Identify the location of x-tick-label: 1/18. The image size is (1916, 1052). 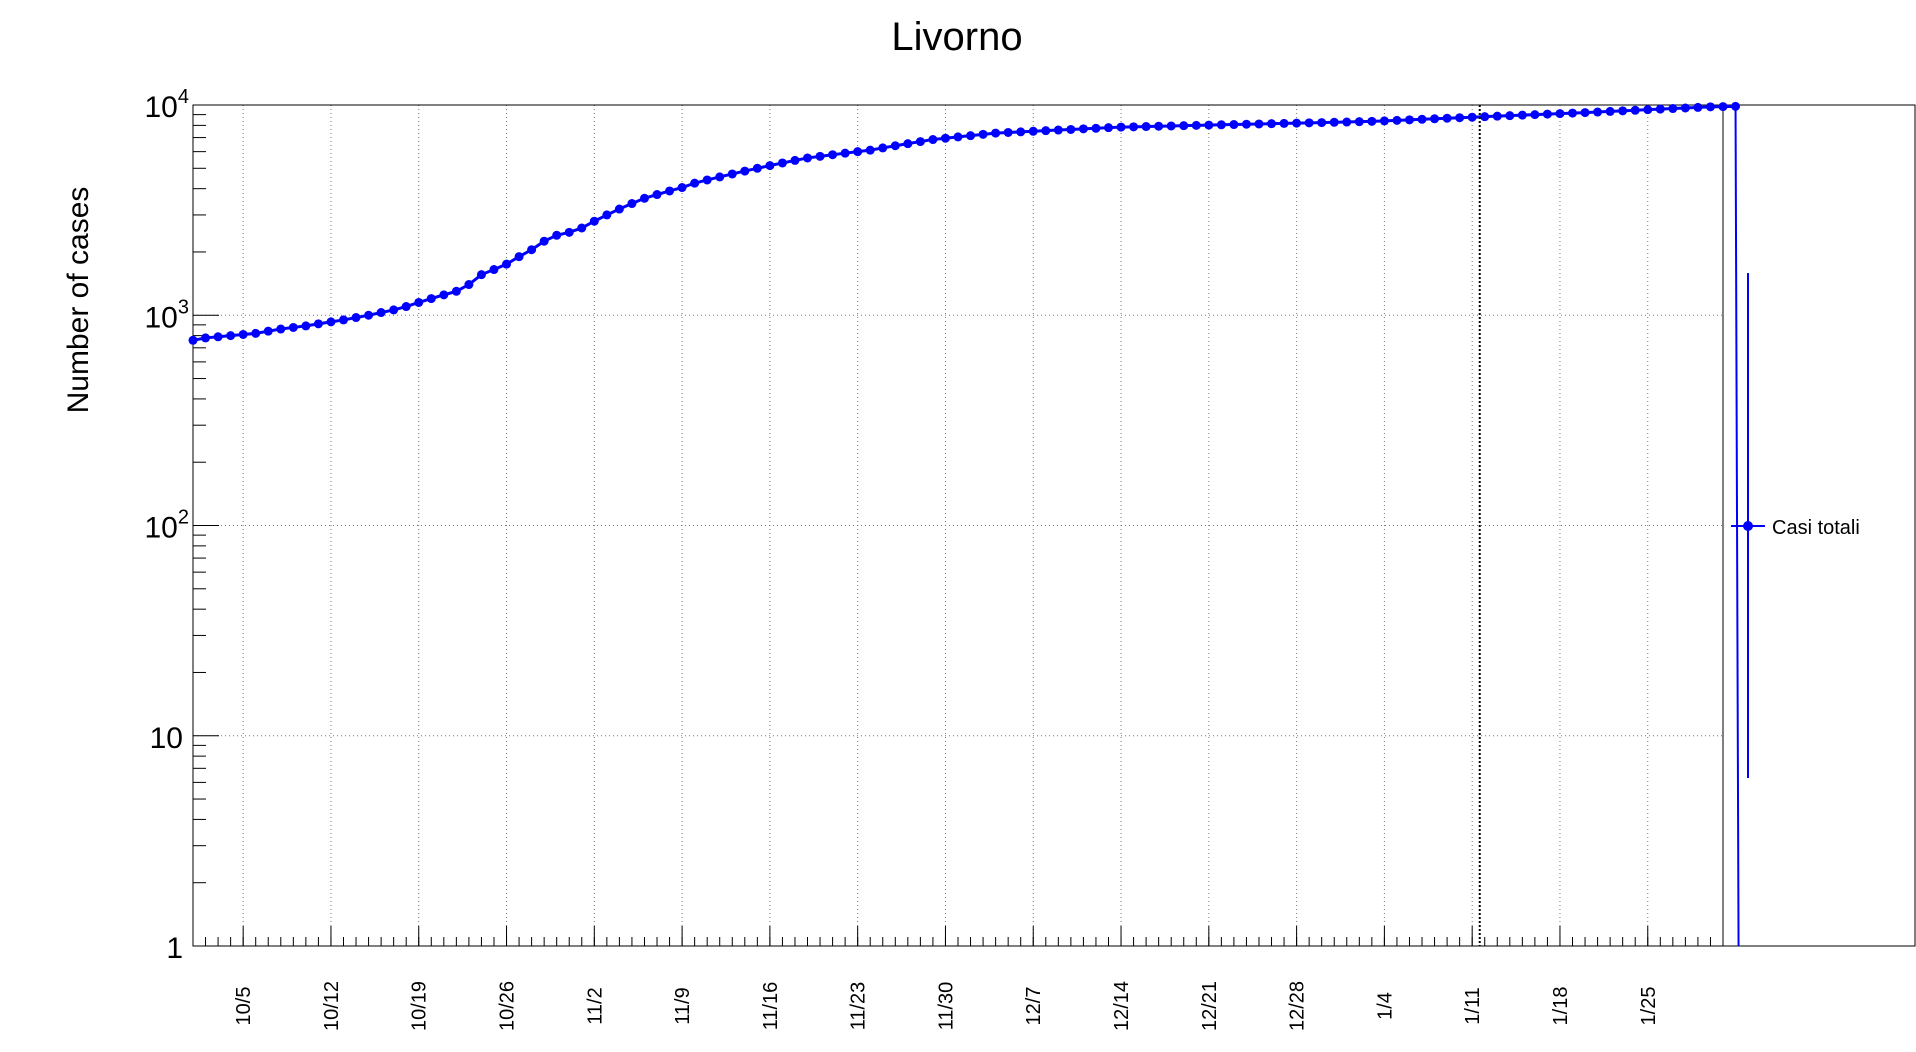
(1561, 1006).